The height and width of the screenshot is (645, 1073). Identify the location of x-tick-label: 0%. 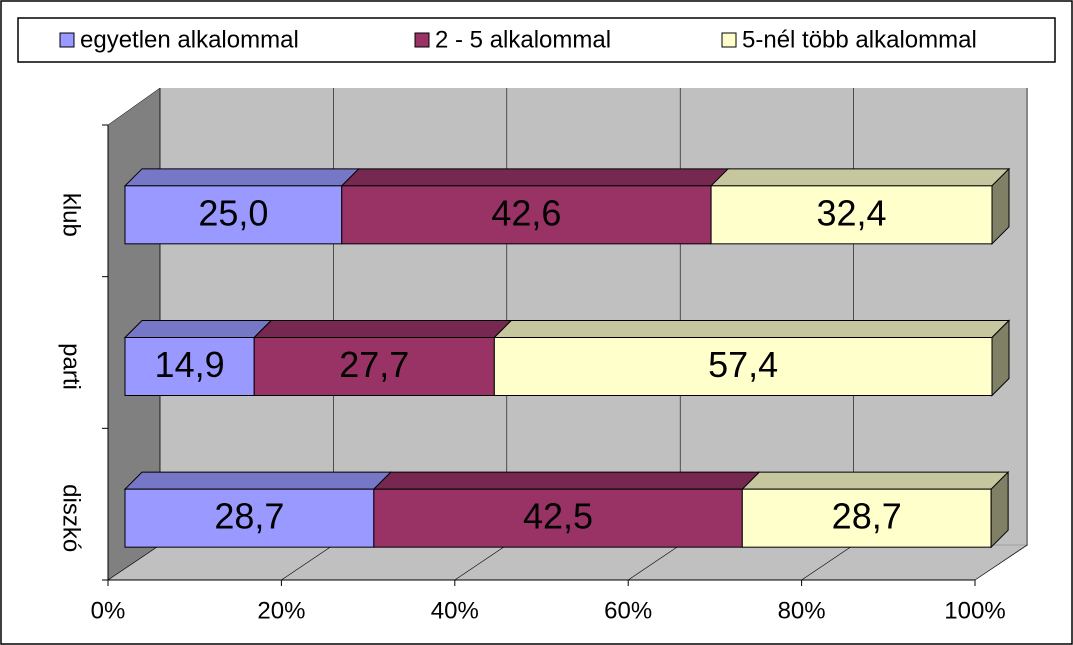
(108, 610).